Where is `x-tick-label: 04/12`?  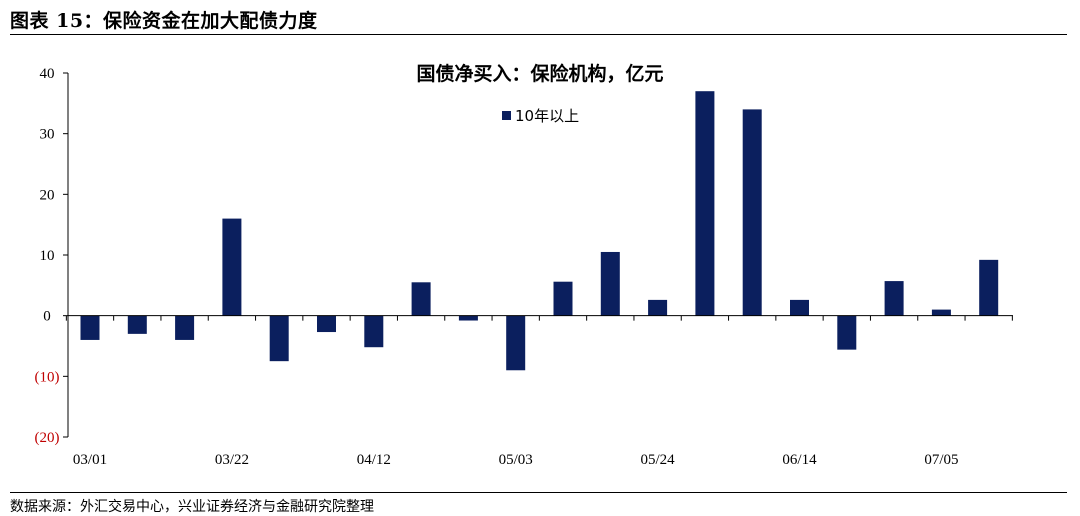 x-tick-label: 04/12 is located at coordinates (374, 460).